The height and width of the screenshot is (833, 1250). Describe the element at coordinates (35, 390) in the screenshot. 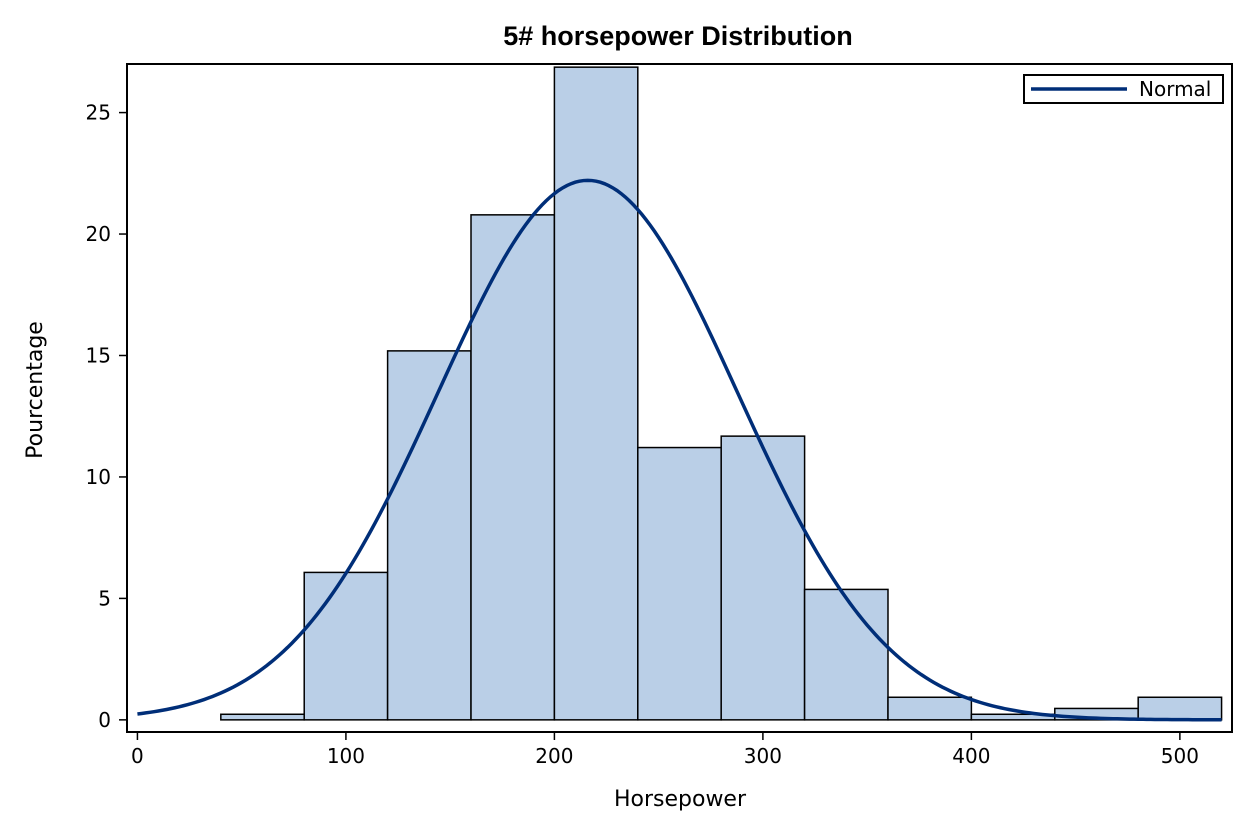

I see `y-axis-label: Pourcentage` at that location.